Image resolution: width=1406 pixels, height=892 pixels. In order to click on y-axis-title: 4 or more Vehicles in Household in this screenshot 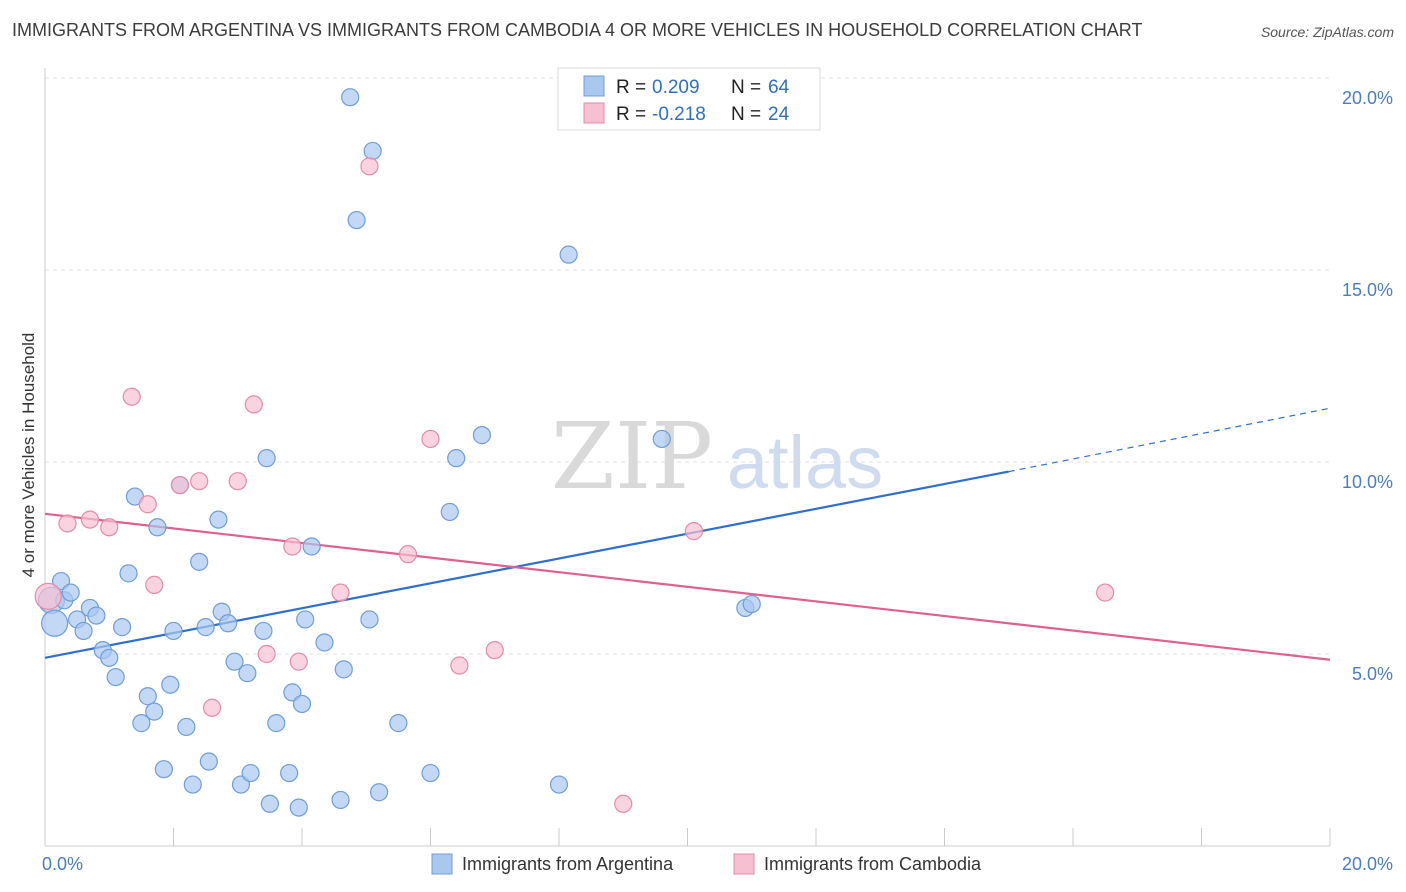, I will do `click(28, 455)`.